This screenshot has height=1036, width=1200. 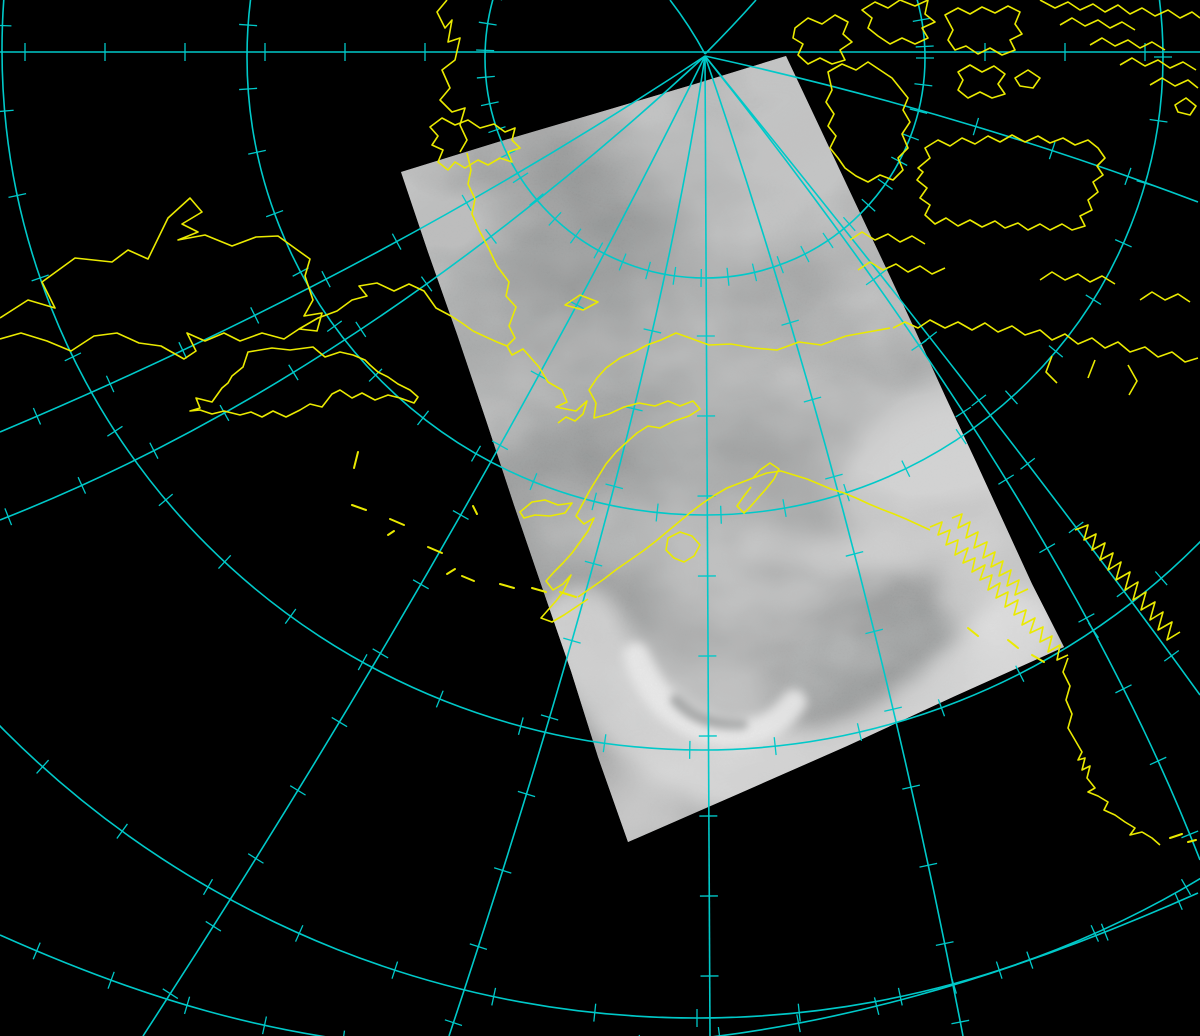 What do you see at coordinates (983, 30) in the screenshot?
I see `coastline-melville-island-c` at bounding box center [983, 30].